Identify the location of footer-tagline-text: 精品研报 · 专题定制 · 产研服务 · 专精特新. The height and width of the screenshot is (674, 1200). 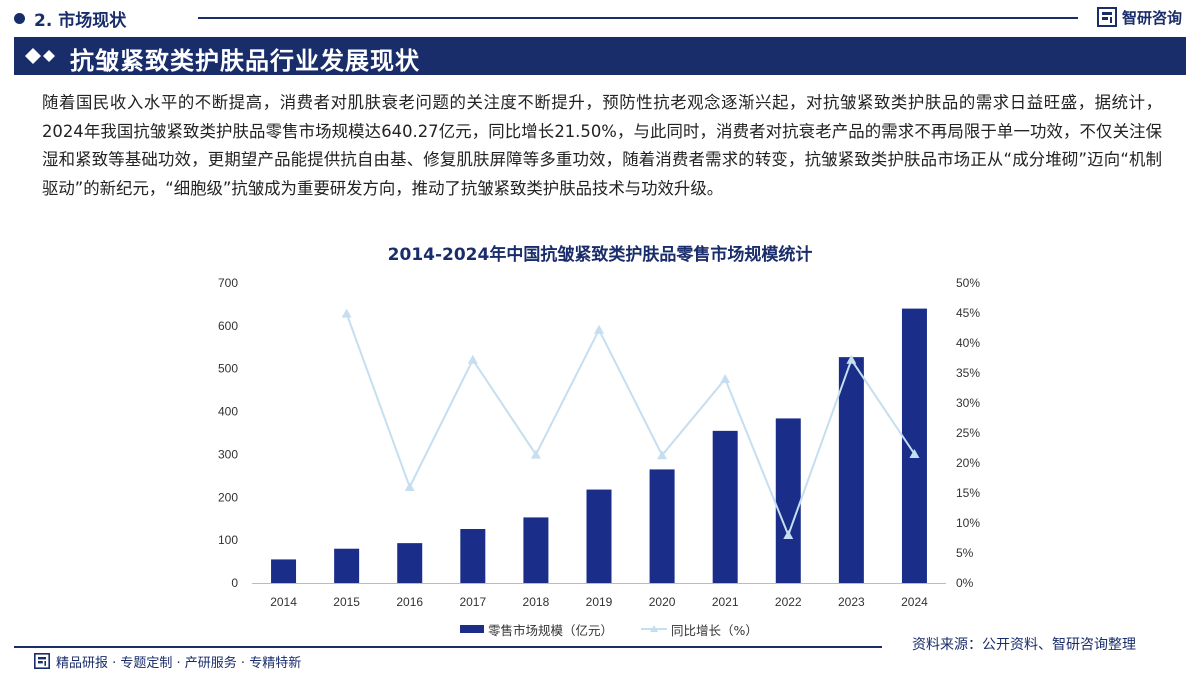
(179, 663).